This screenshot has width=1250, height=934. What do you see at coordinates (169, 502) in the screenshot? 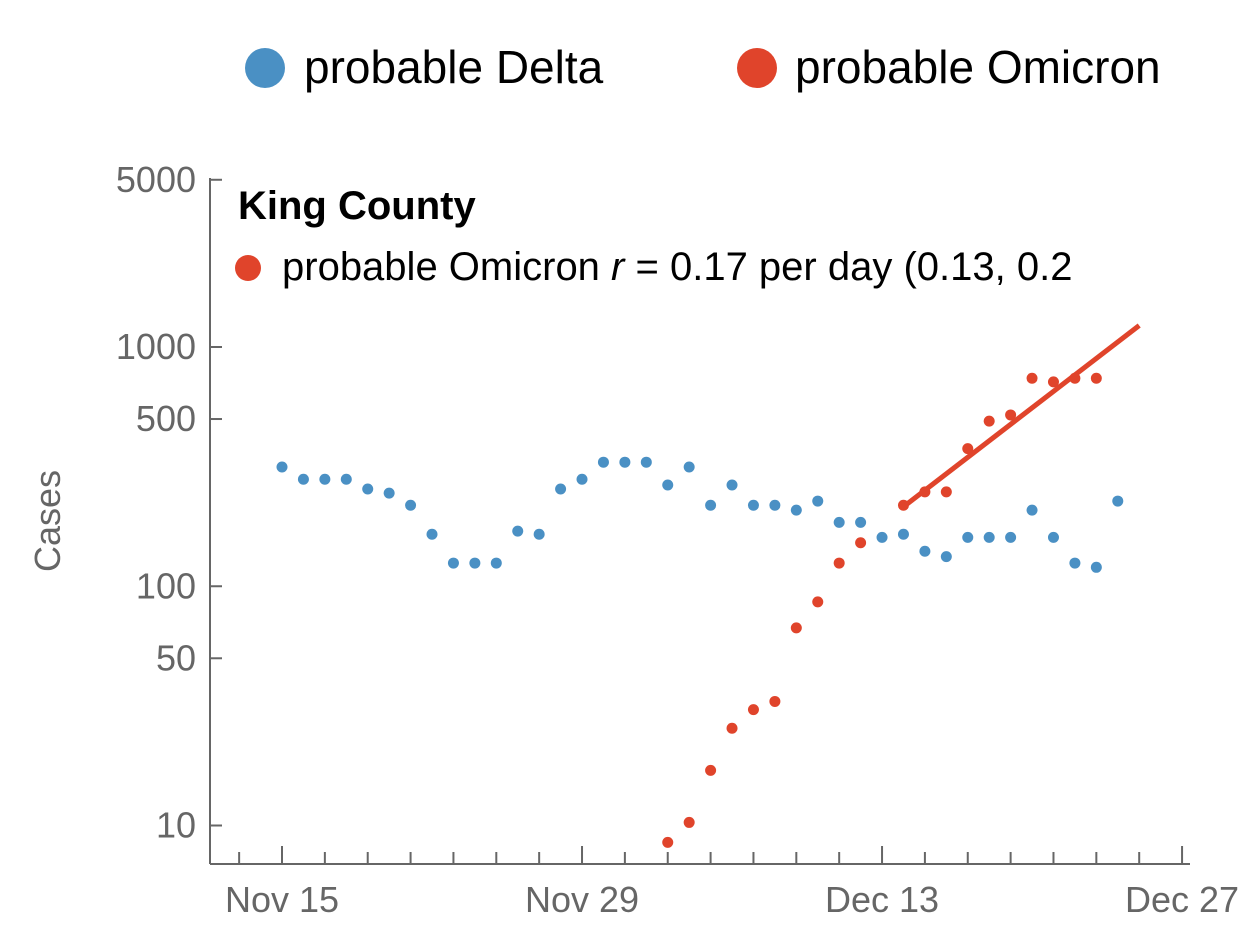
I see `y-ticks: 10 50 100 500 1000 5000` at bounding box center [169, 502].